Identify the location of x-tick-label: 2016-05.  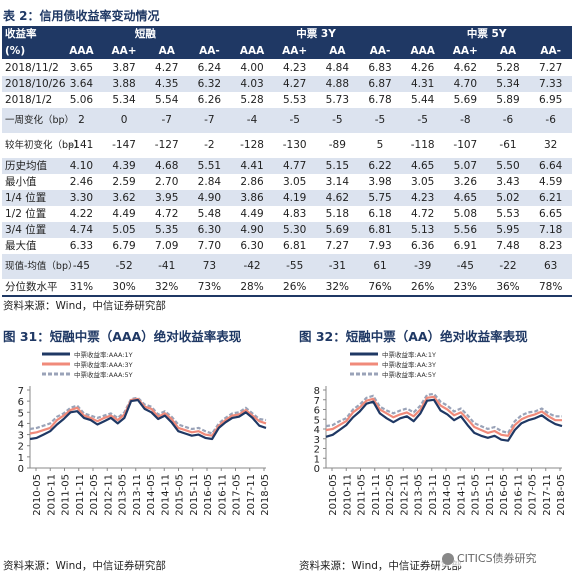
(504, 495).